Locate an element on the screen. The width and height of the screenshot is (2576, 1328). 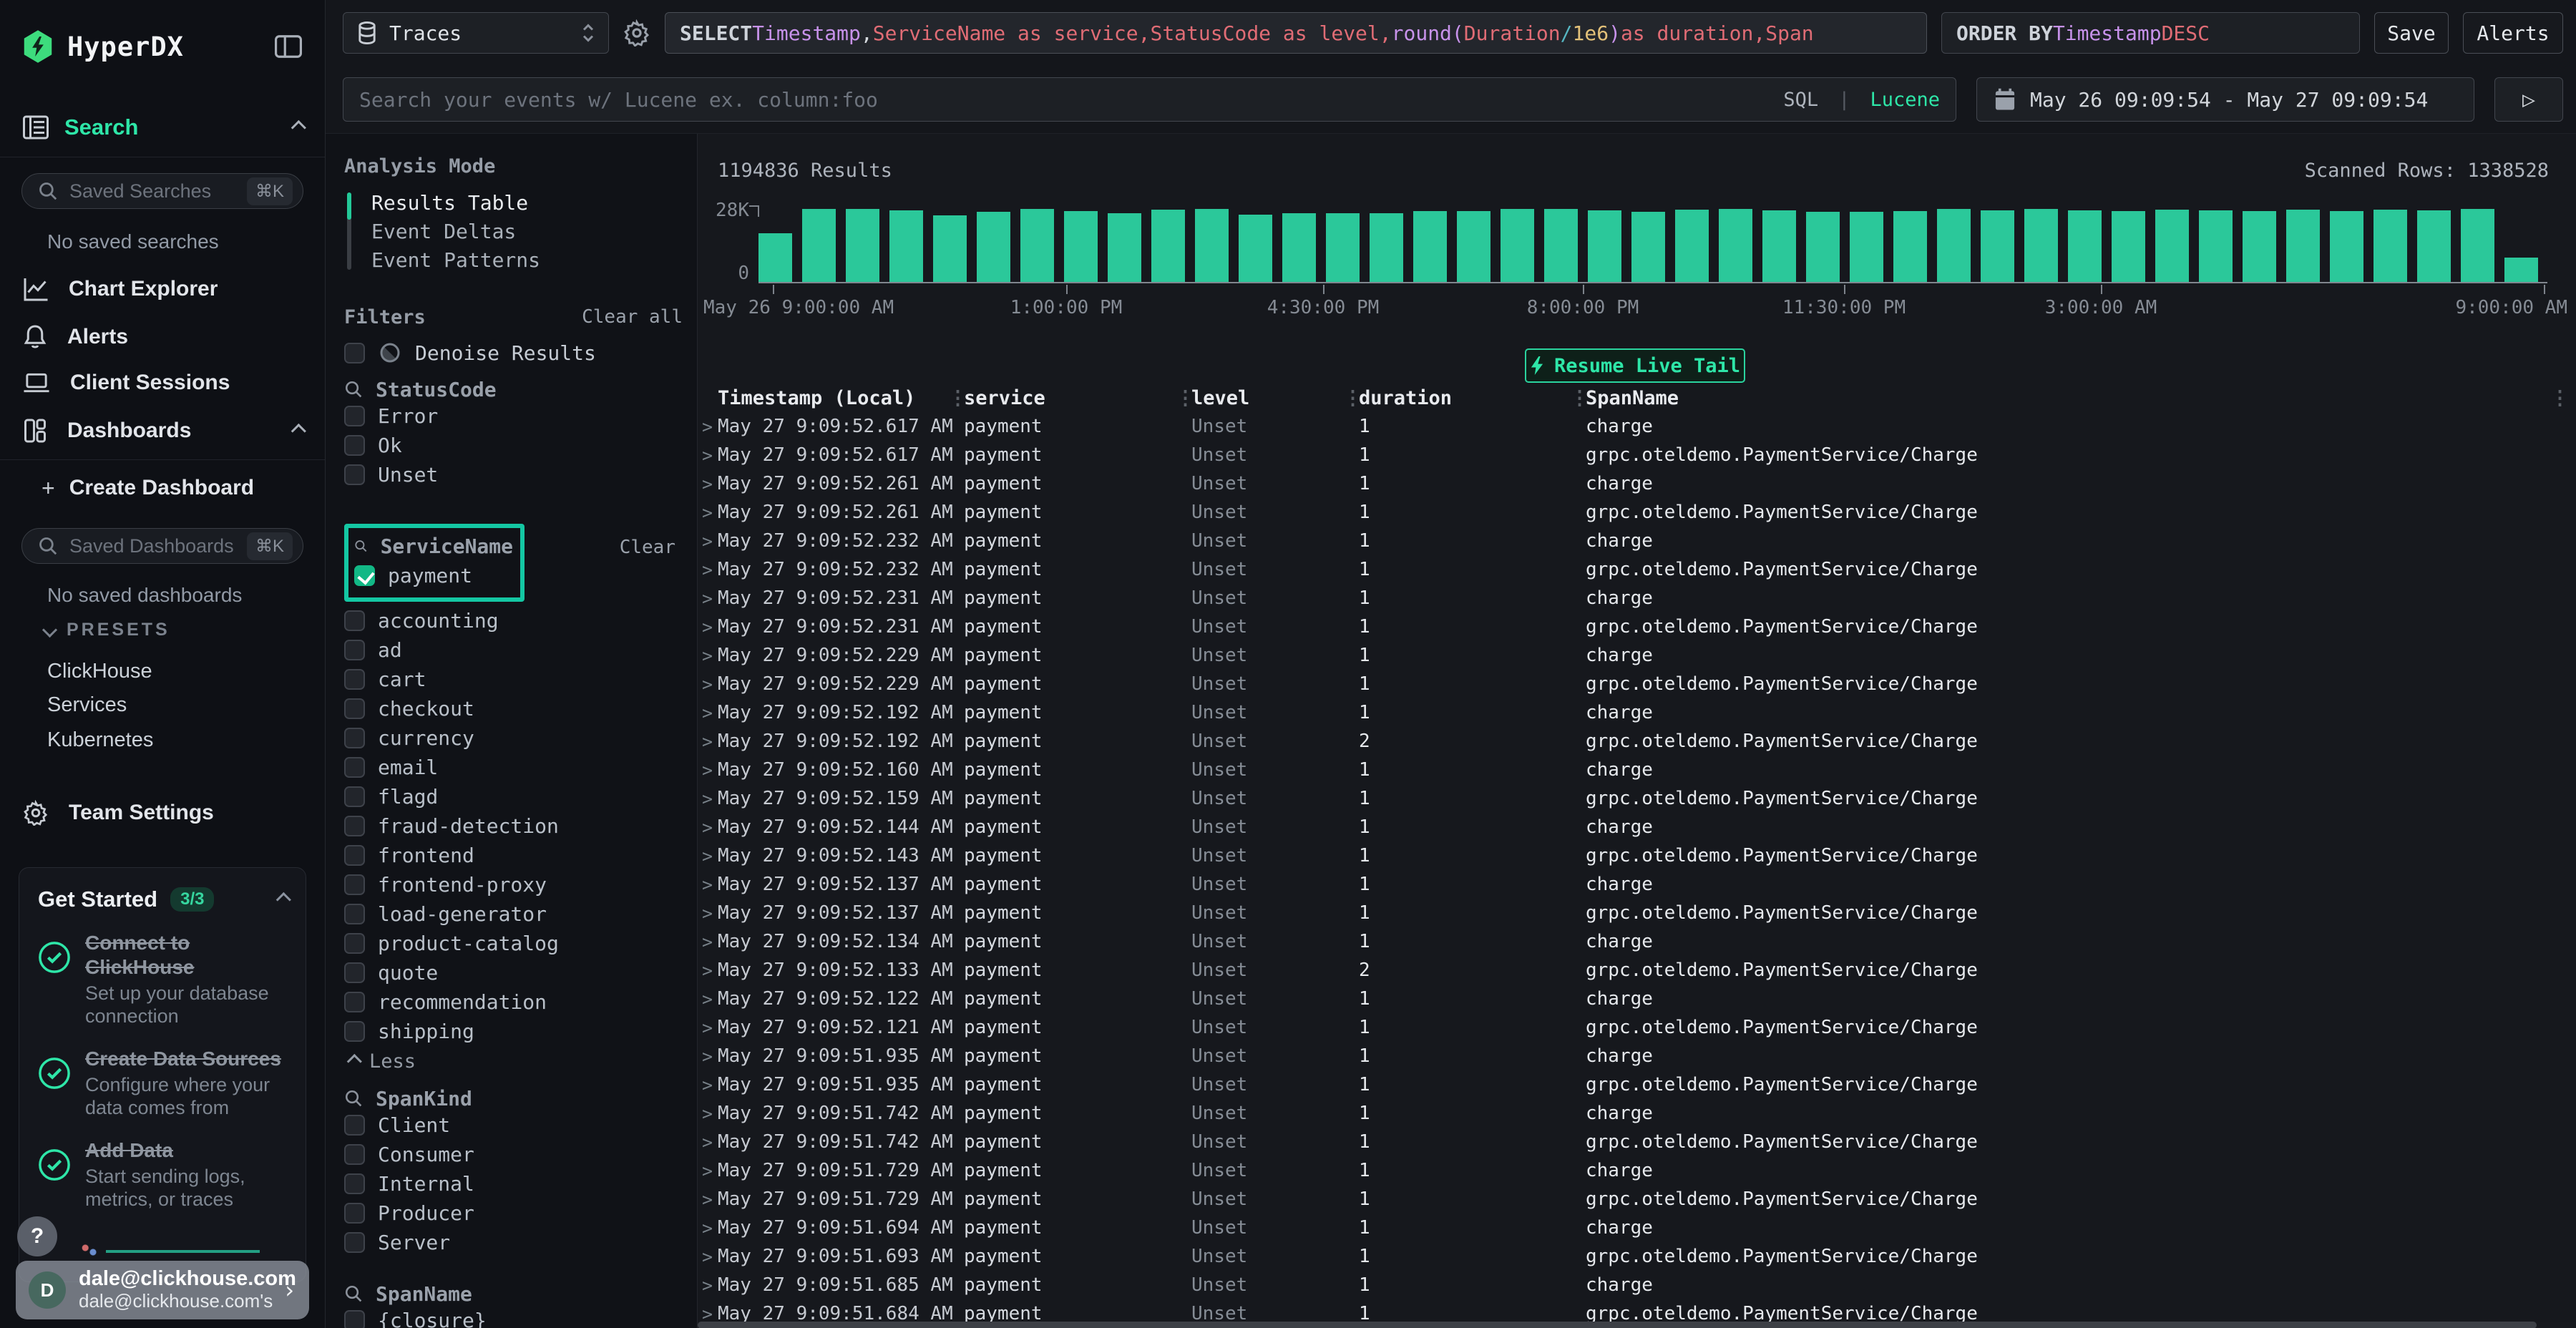
filter-item-quote: quote is located at coordinates (513, 973).